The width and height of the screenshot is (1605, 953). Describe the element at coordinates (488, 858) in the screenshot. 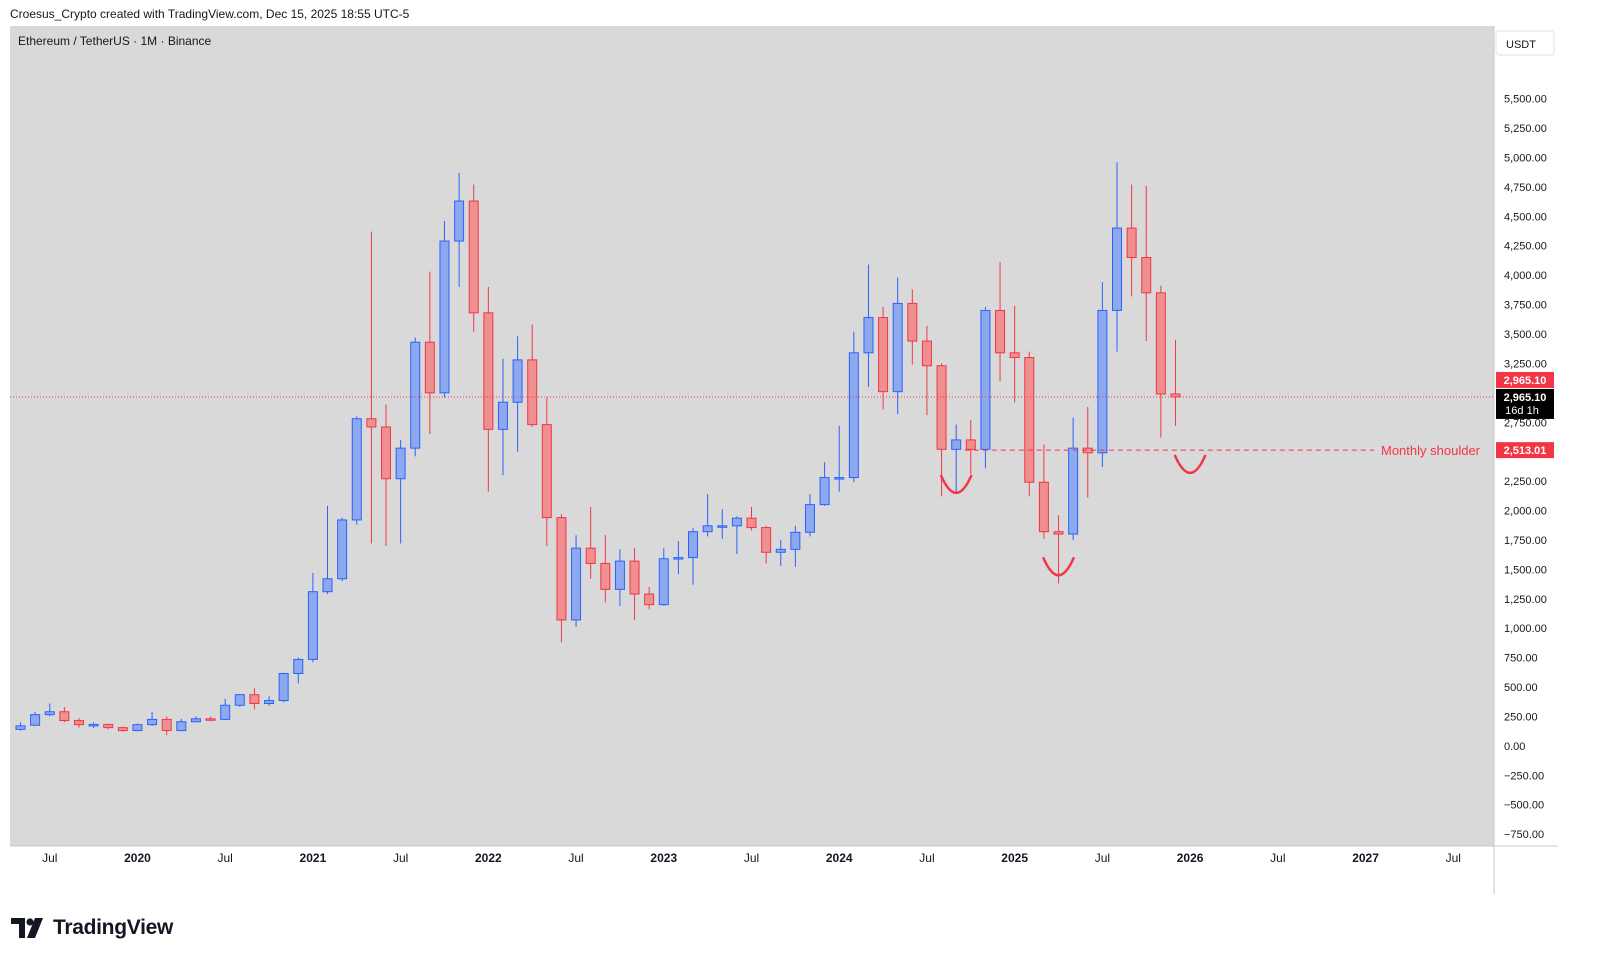

I see `x-tick-label: 2022` at that location.